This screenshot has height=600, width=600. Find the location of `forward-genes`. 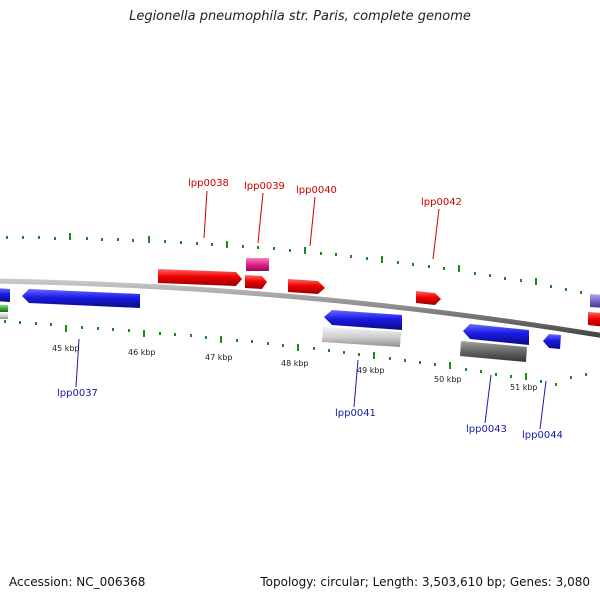

forward-genes is located at coordinates (379, 292).